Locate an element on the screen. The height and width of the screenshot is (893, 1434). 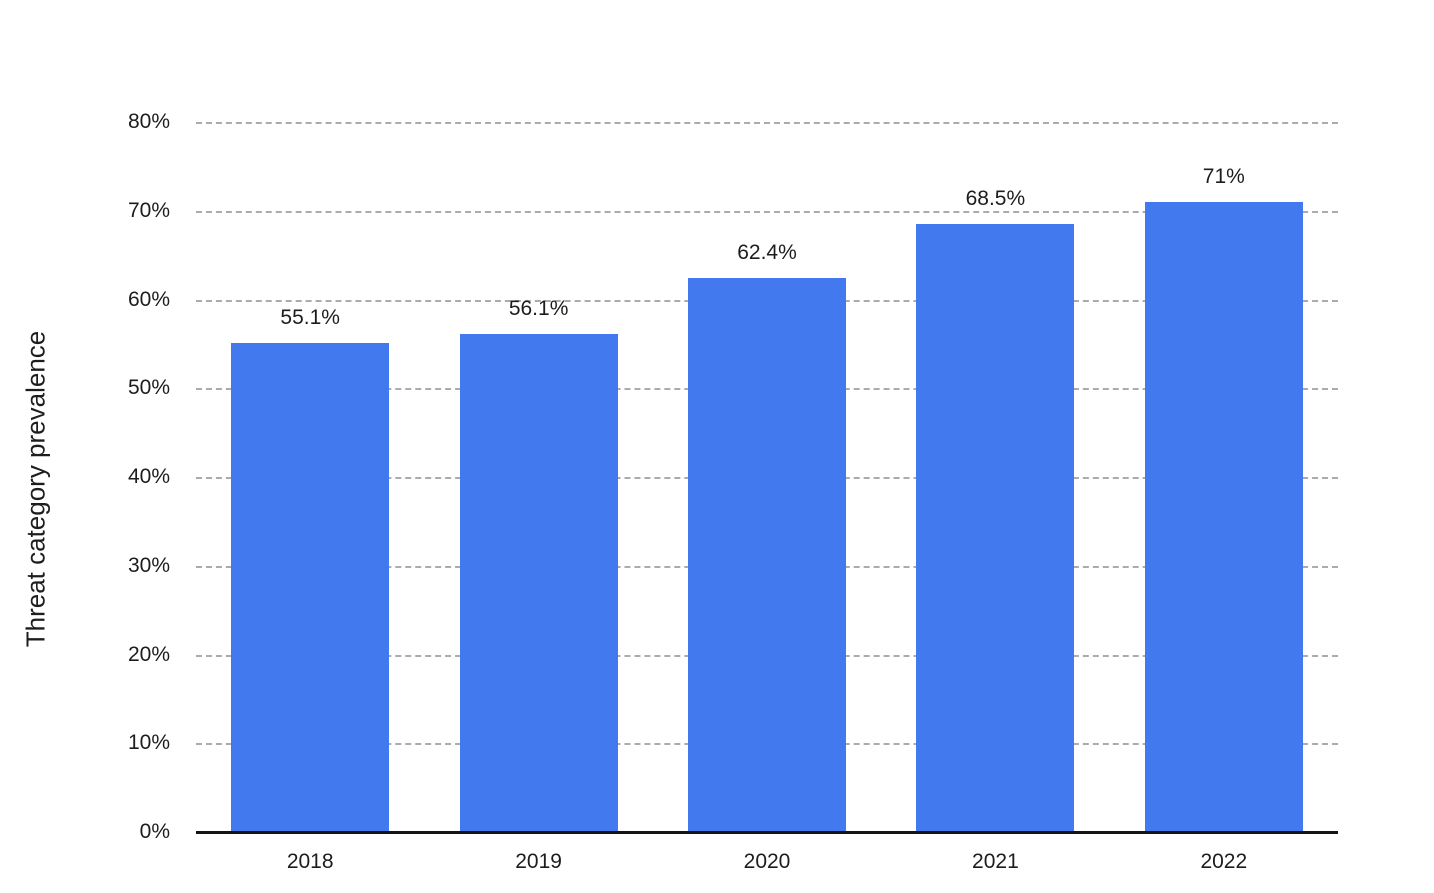
y-tick-label: 30% is located at coordinates (148, 565).